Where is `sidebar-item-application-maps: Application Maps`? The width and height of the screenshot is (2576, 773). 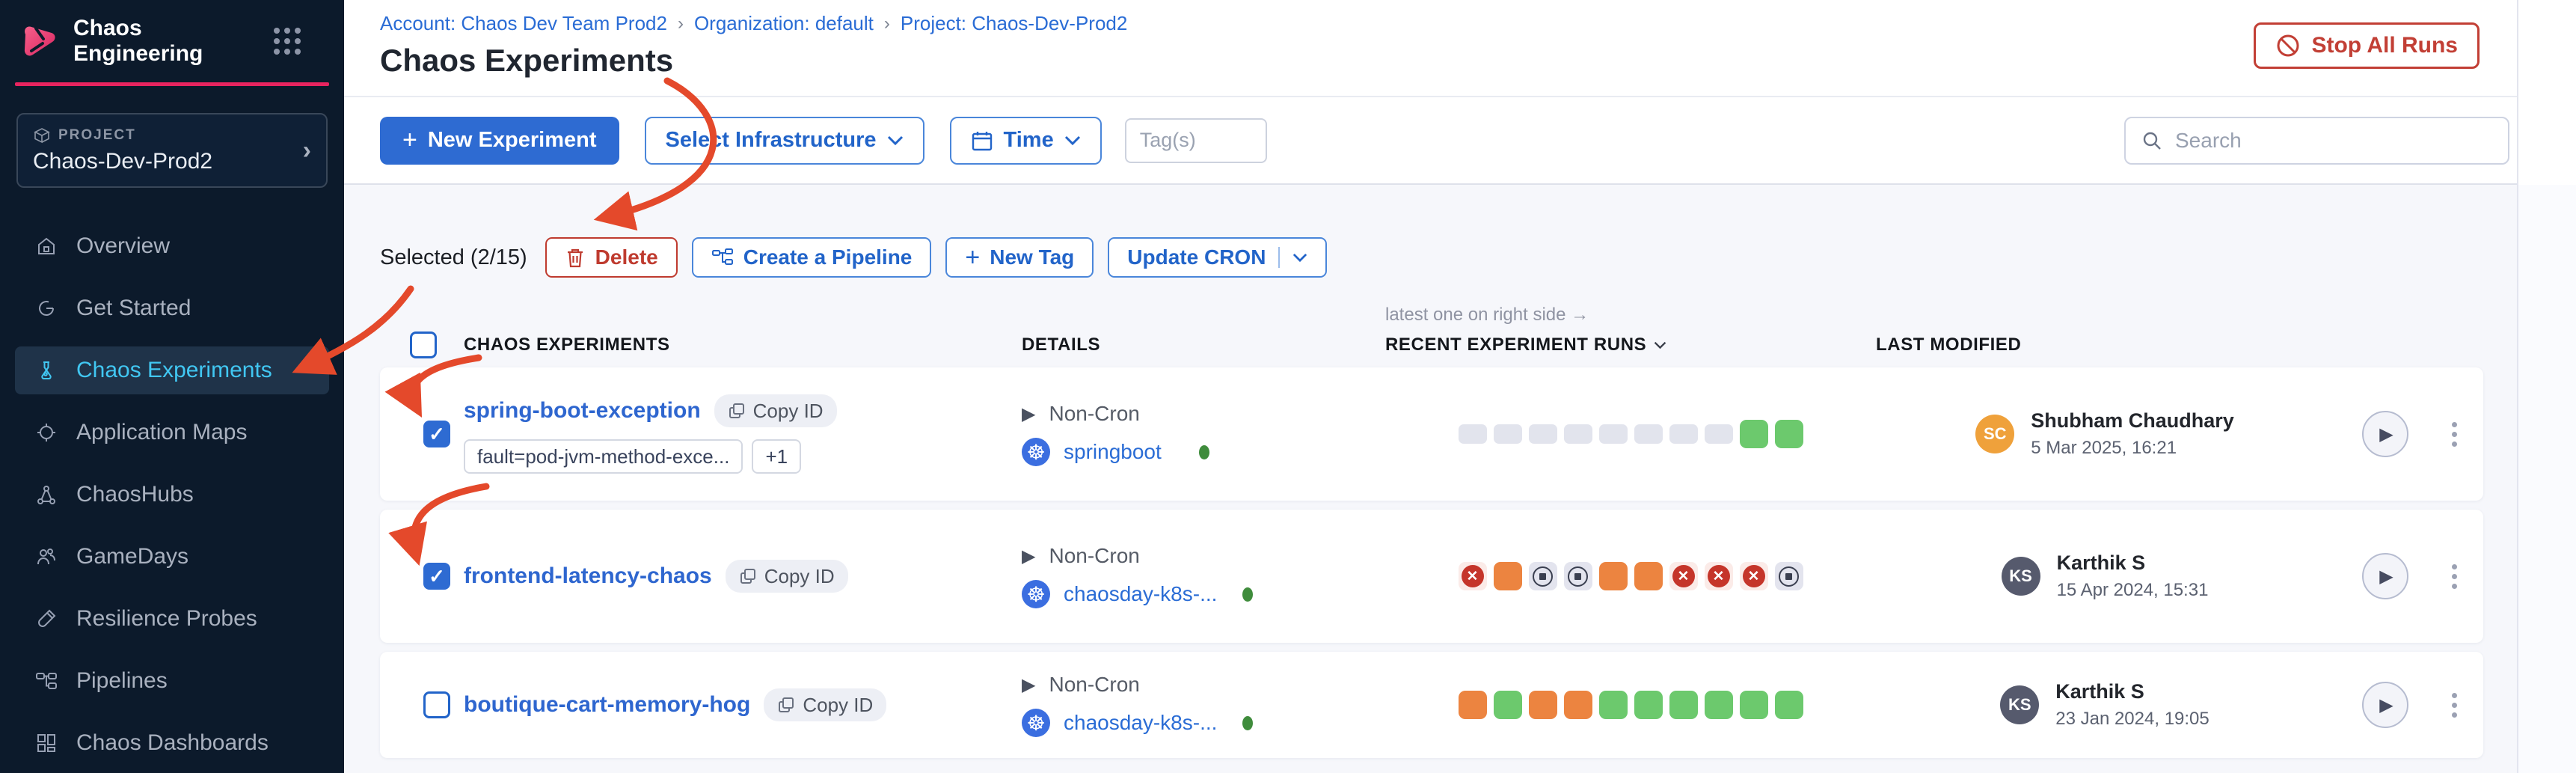 sidebar-item-application-maps: Application Maps is located at coordinates (172, 432).